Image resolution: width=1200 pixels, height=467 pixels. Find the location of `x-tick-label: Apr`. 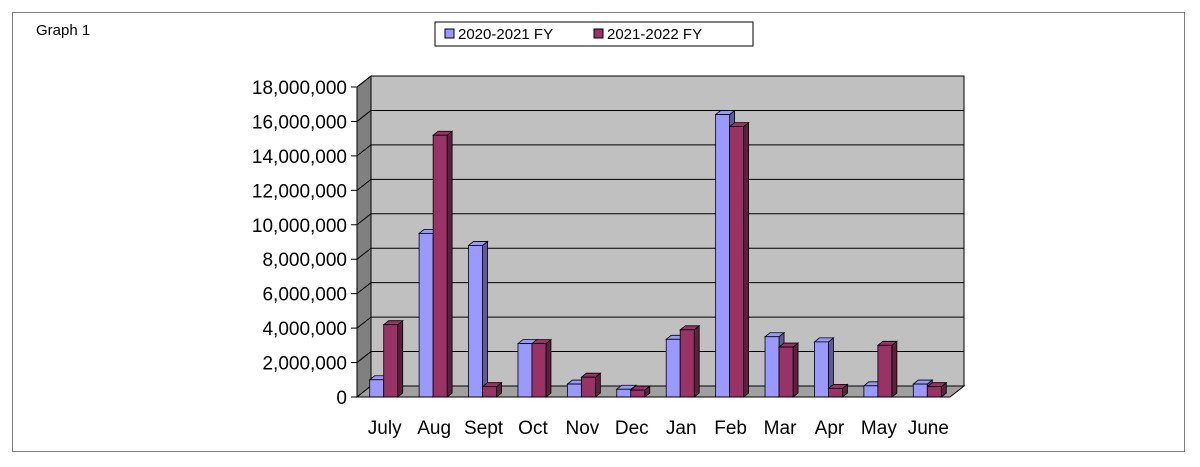

x-tick-label: Apr is located at coordinates (830, 428).